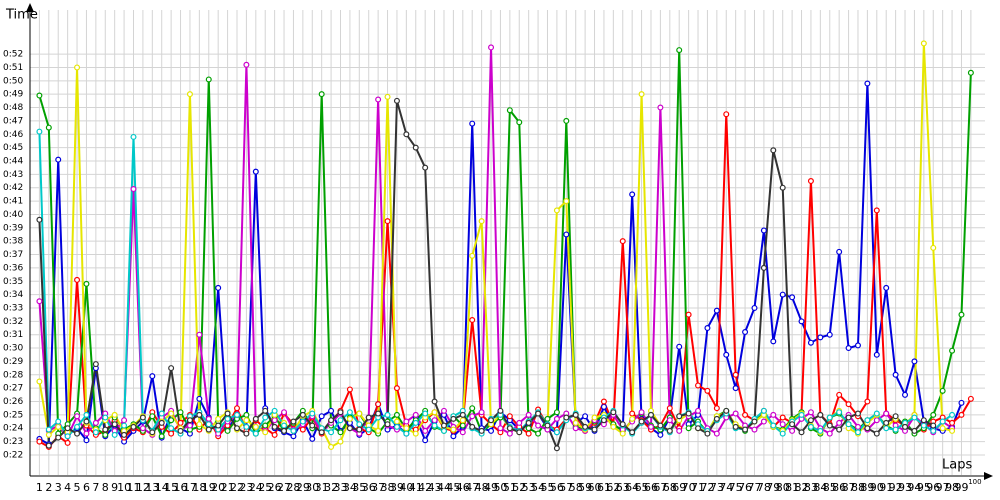  Describe the element at coordinates (877, 487) in the screenshot. I see `x-tick-label: 90` at that location.